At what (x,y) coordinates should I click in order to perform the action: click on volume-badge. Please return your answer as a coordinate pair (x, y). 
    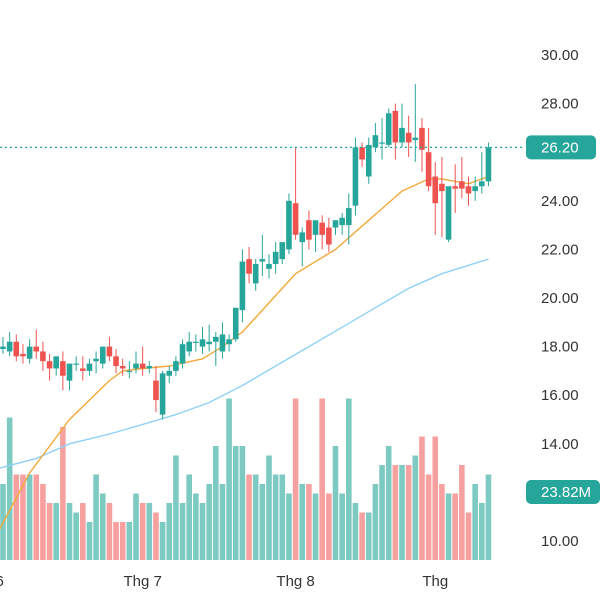
    Looking at the image, I should click on (563, 492).